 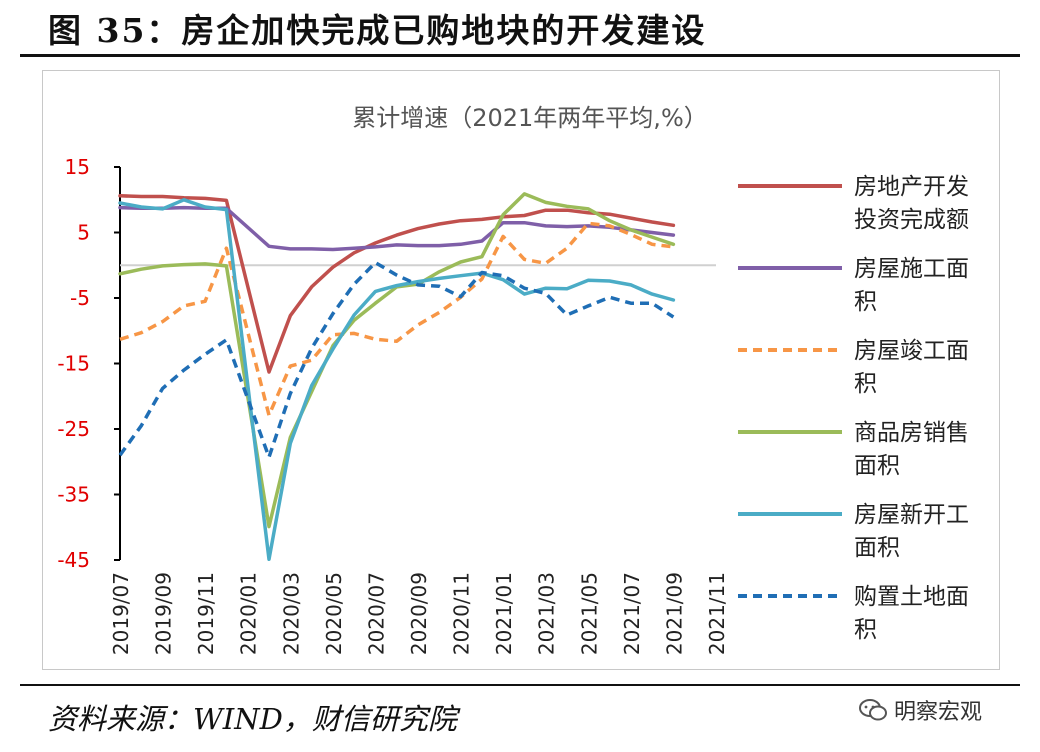 What do you see at coordinates (547, 613) in the screenshot?
I see `x-tick-label: 2021/03` at bounding box center [547, 613].